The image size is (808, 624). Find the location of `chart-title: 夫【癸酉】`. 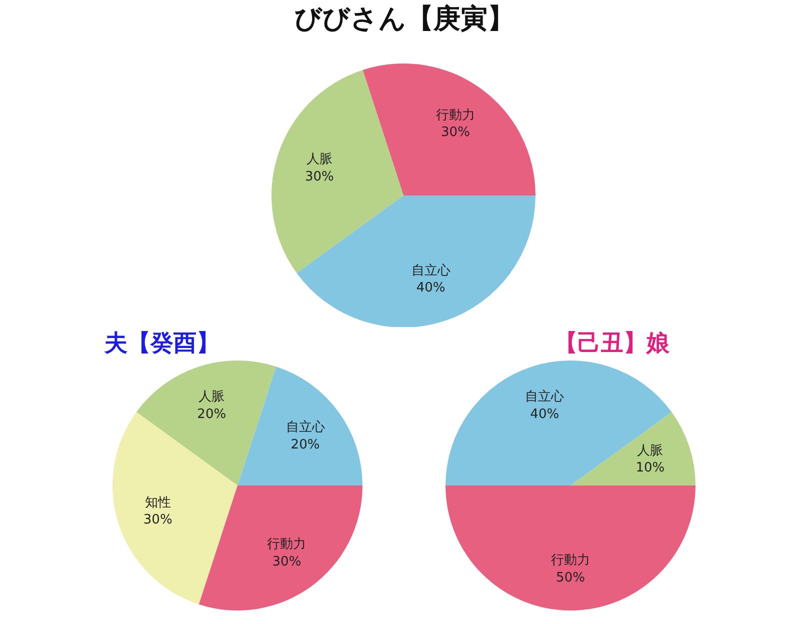

chart-title: 夫【癸酉】 is located at coordinates (162, 343).